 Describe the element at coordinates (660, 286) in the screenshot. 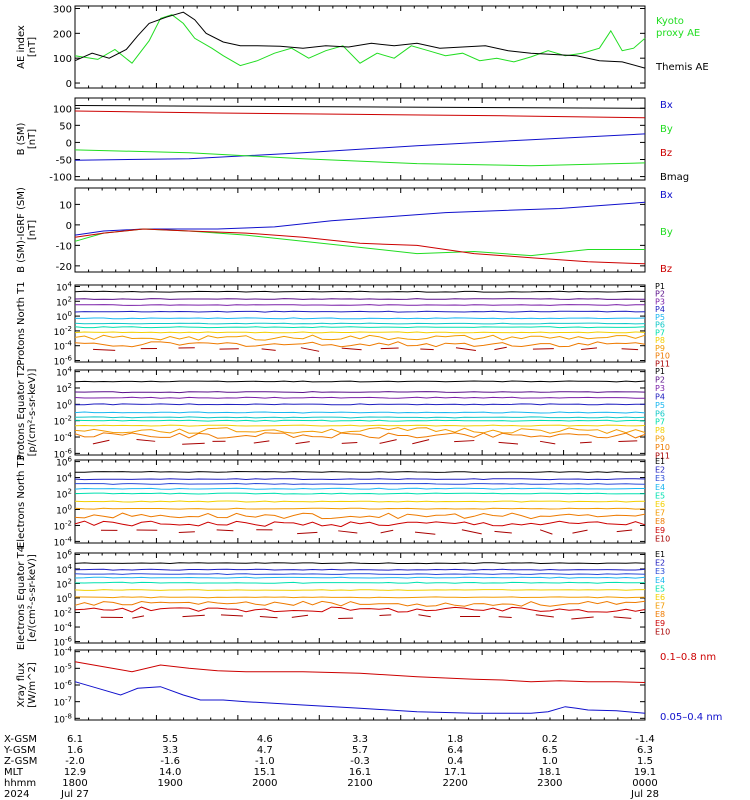

I see `legend-entry: P1` at that location.